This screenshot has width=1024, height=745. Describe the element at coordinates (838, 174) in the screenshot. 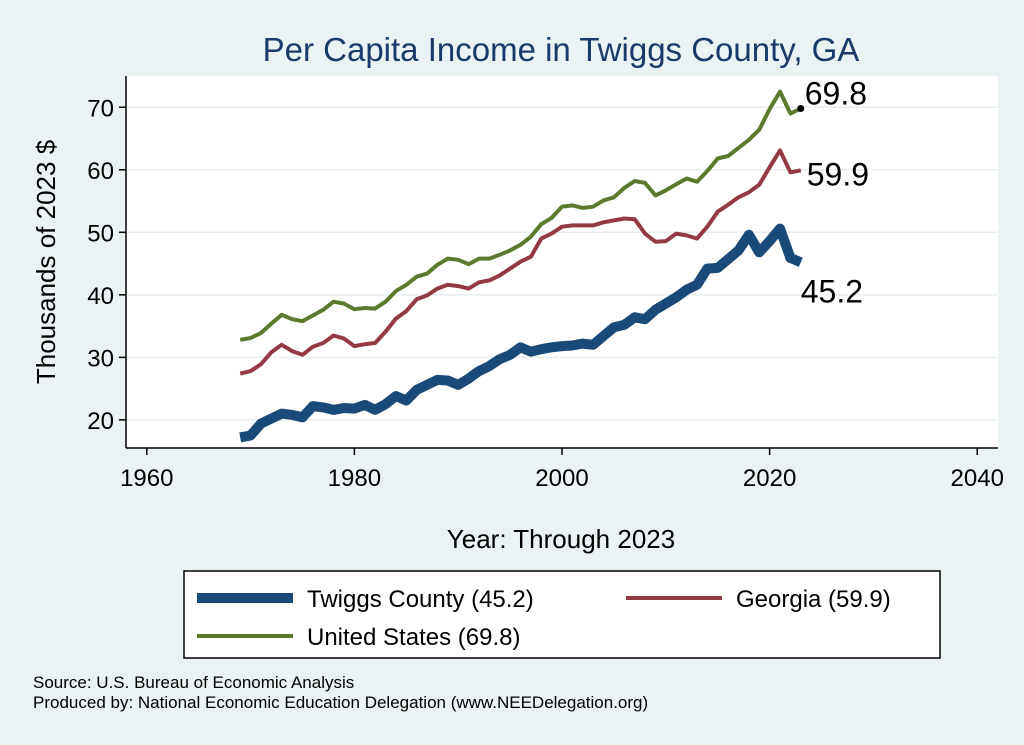

I see `end-label-1: 59.9` at that location.